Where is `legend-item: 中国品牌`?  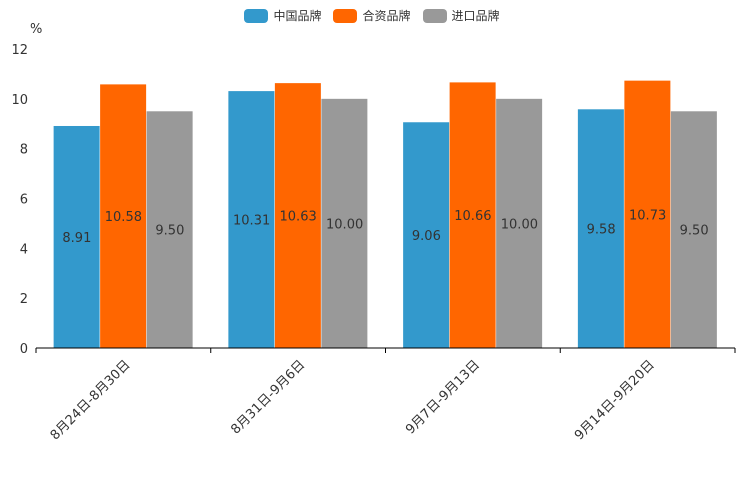
legend-item: 中国品牌 is located at coordinates (282, 15).